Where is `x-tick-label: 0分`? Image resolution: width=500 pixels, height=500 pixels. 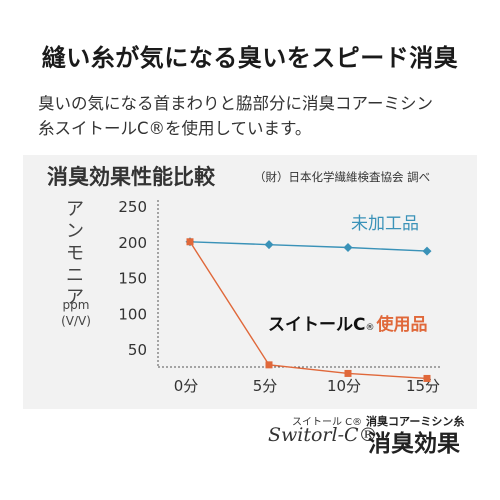
x-tick-label: 0分 is located at coordinates (186, 386).